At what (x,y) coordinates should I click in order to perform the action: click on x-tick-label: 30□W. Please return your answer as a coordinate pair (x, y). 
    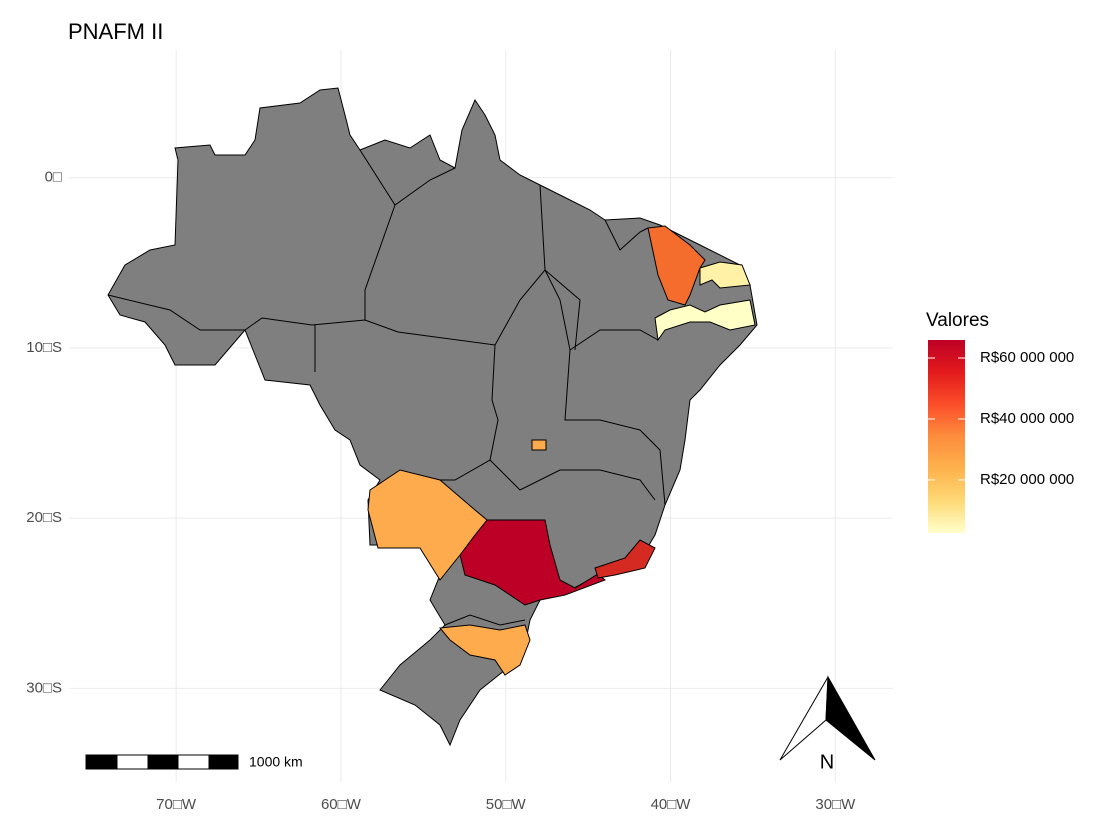
    Looking at the image, I should click on (835, 804).